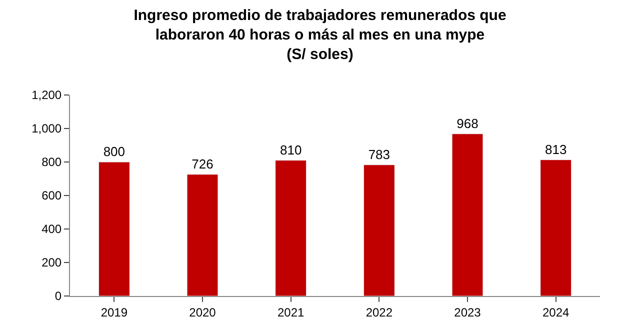 This screenshot has height=331, width=640. What do you see at coordinates (379, 312) in the screenshot?
I see `x-tick-label: 2022` at bounding box center [379, 312].